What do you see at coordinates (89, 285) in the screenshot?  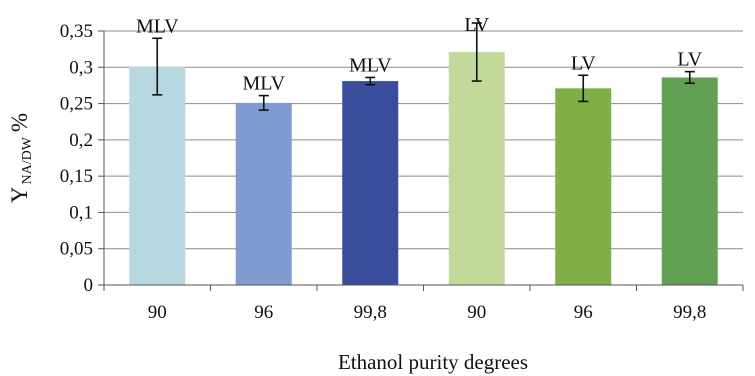 I see `y-tick-label: 0` at bounding box center [89, 285].